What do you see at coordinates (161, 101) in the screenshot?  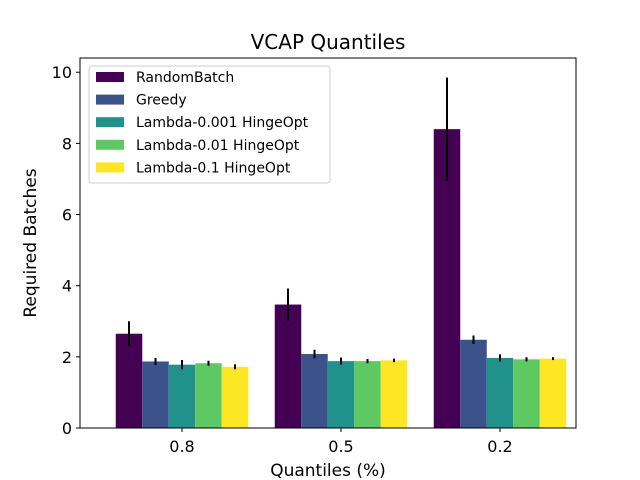 I see `legend-label: Greedy` at bounding box center [161, 101].